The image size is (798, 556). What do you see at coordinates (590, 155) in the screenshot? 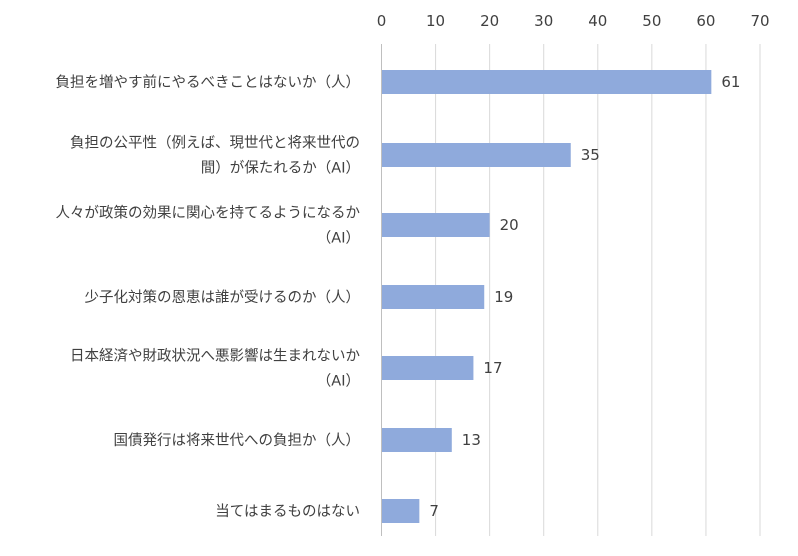
I see `data-label: 35` at bounding box center [590, 155].